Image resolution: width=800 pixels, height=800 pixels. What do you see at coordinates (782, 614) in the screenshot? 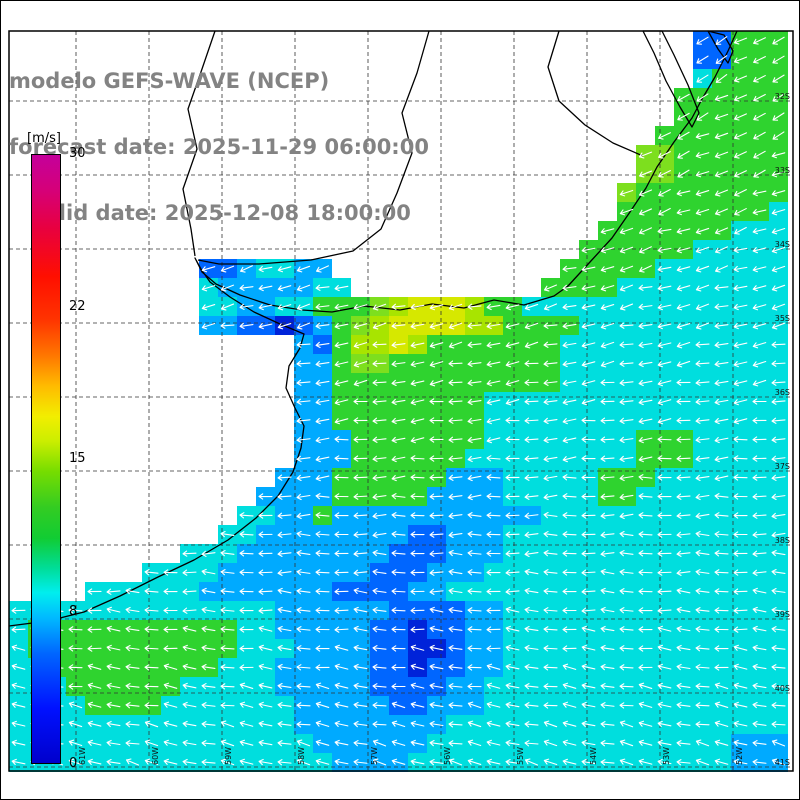
I see `lat-label: 39S` at bounding box center [782, 614].